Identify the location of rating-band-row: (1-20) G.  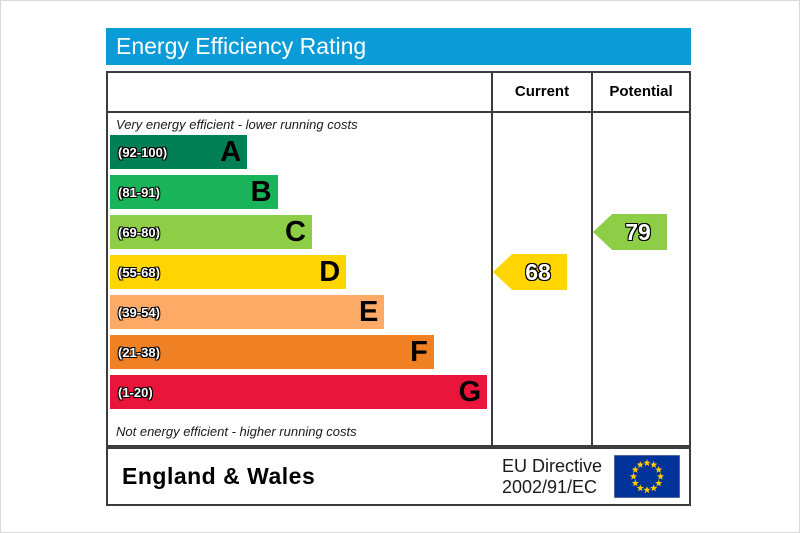
(300, 395).